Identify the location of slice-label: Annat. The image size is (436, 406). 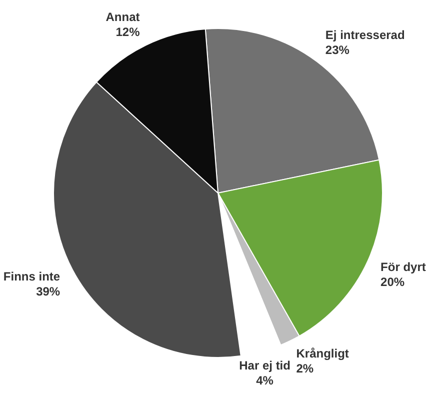
(123, 17).